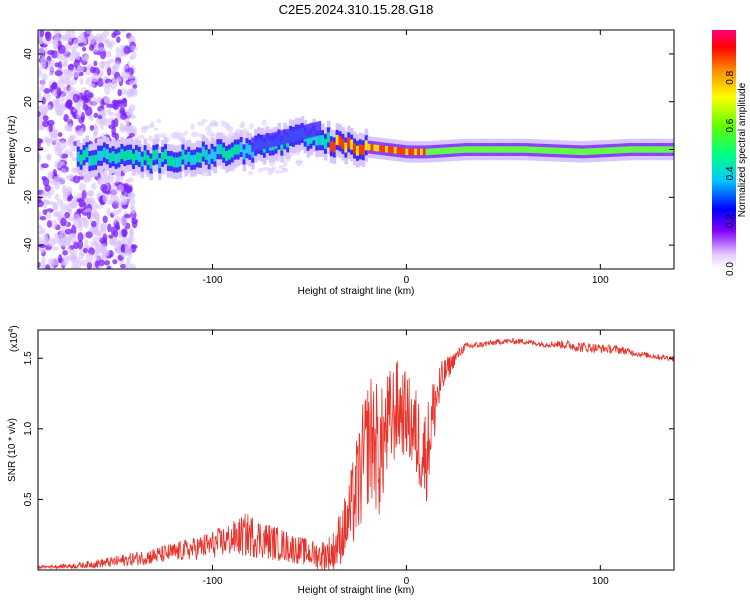 The image size is (750, 605). Describe the element at coordinates (730, 77) in the screenshot. I see `colorbar-tick-label: 0.8` at that location.